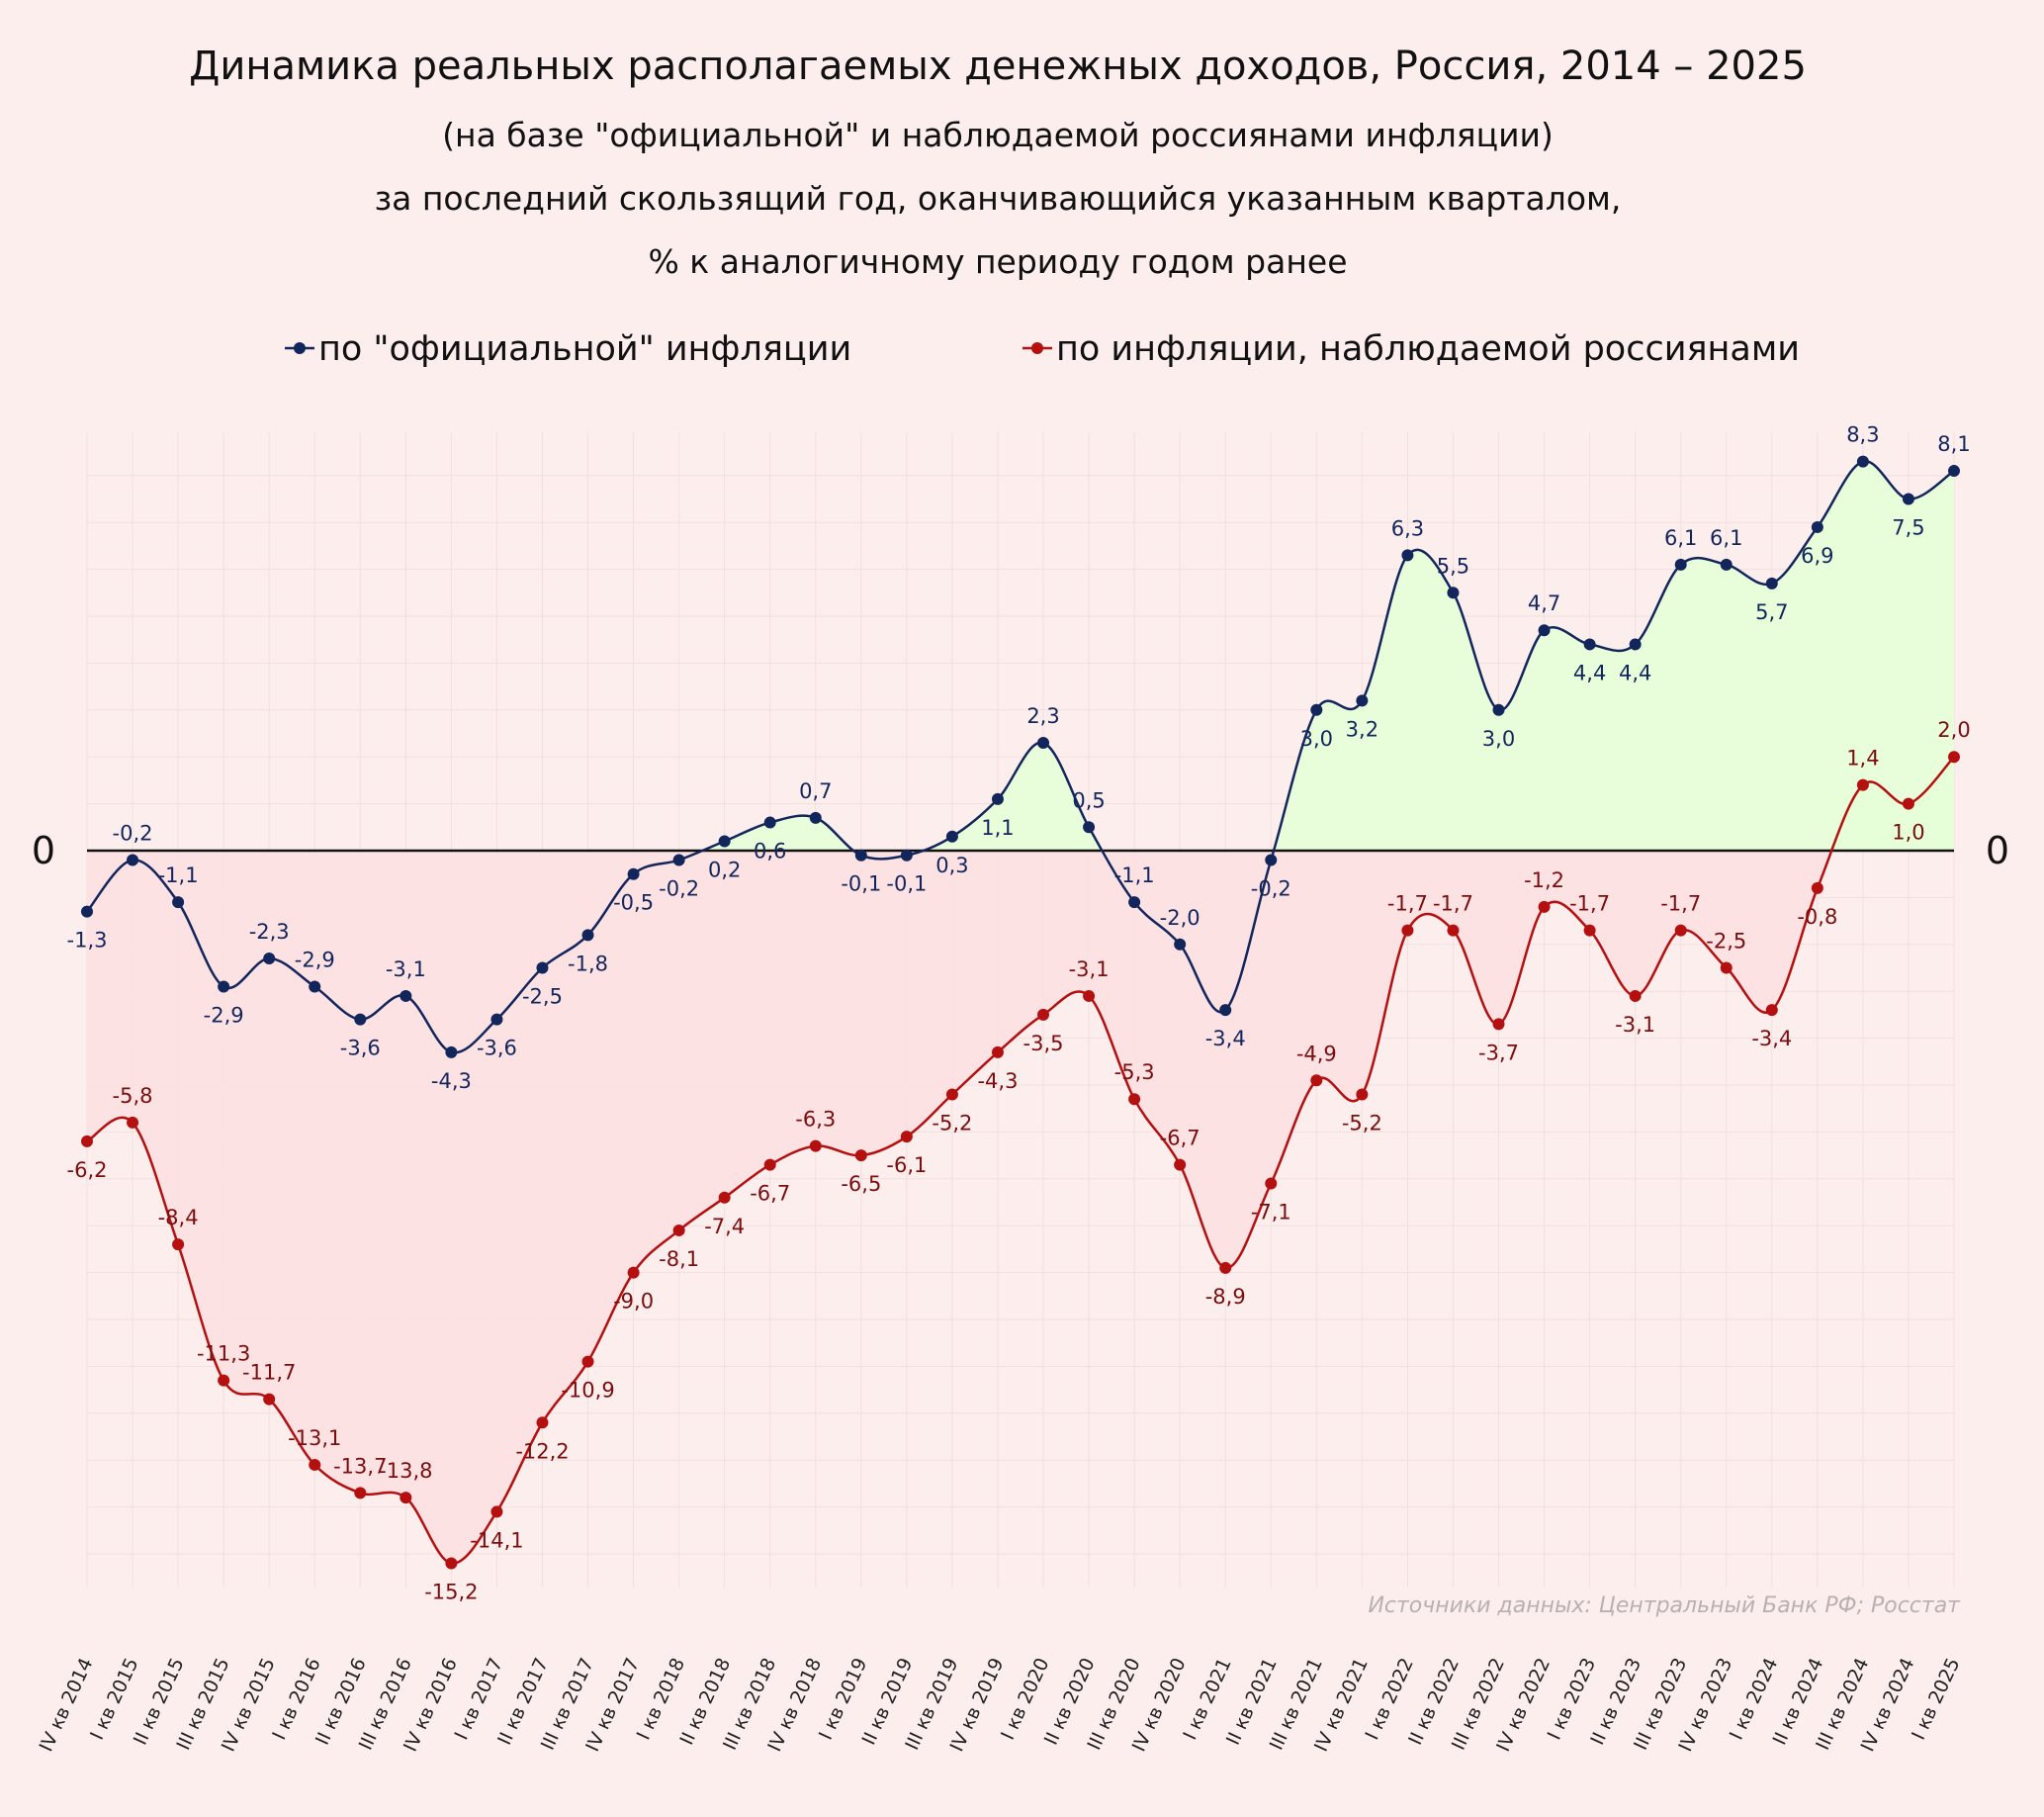 The height and width of the screenshot is (1817, 2044). What do you see at coordinates (542, 997) in the screenshot?
I see `data-label-official: -2,5` at bounding box center [542, 997].